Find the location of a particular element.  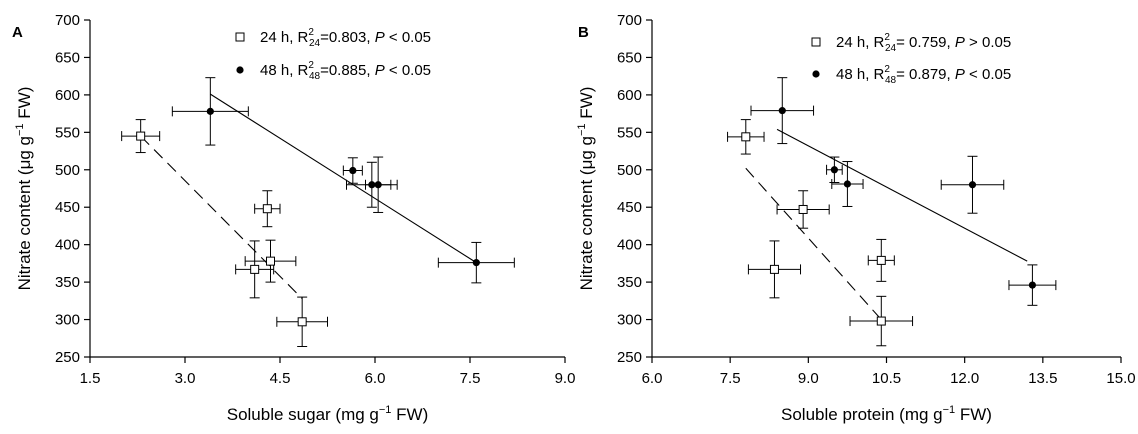

x-tick-label: 13.5 is located at coordinates (1042, 378).